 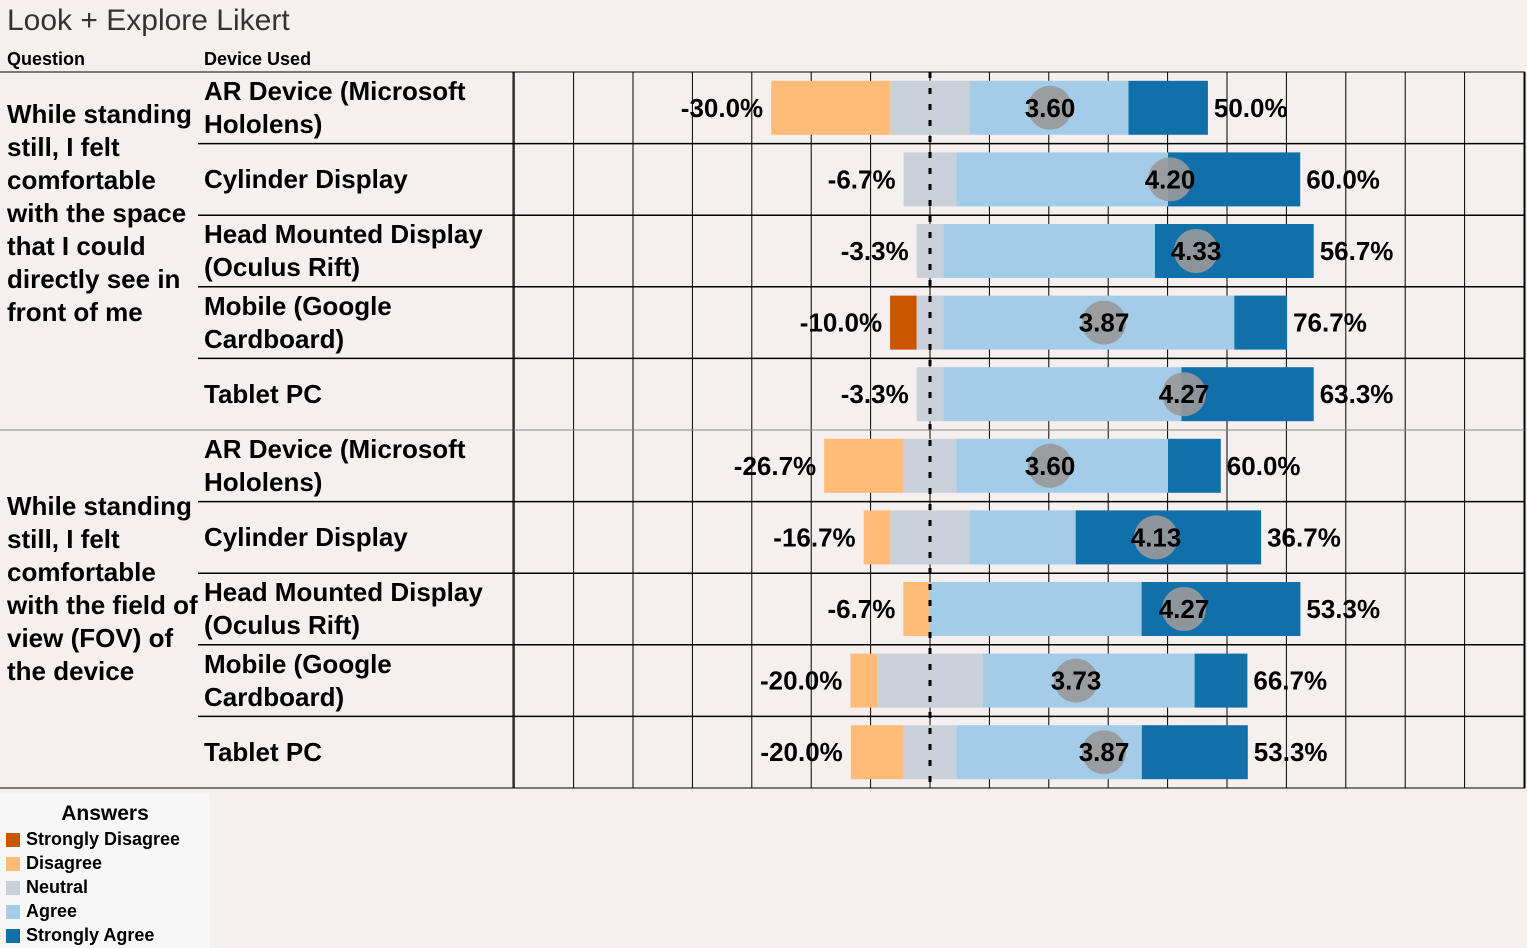 What do you see at coordinates (1304, 537) in the screenshot?
I see `agree-percent-label: 36.7%` at bounding box center [1304, 537].